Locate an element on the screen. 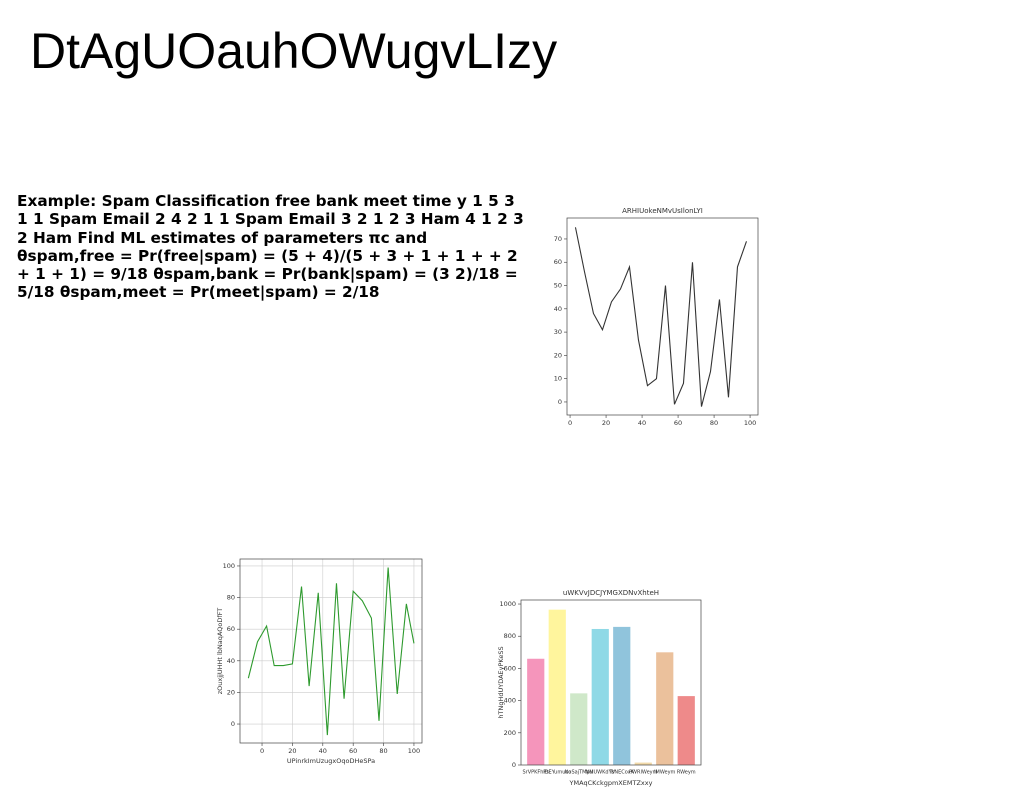 The height and width of the screenshot is (788, 1024). y-tick-label: 1000 is located at coordinates (507, 604).